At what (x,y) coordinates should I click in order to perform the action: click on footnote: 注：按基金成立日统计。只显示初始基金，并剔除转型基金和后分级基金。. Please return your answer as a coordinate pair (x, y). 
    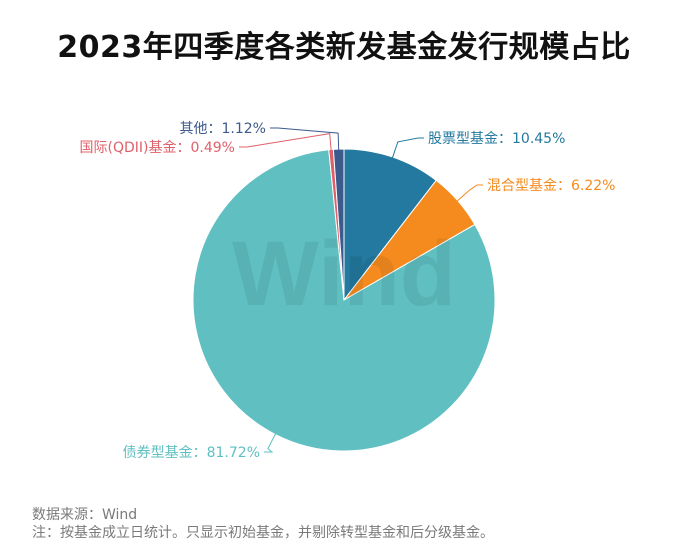
    Looking at the image, I should click on (263, 533).